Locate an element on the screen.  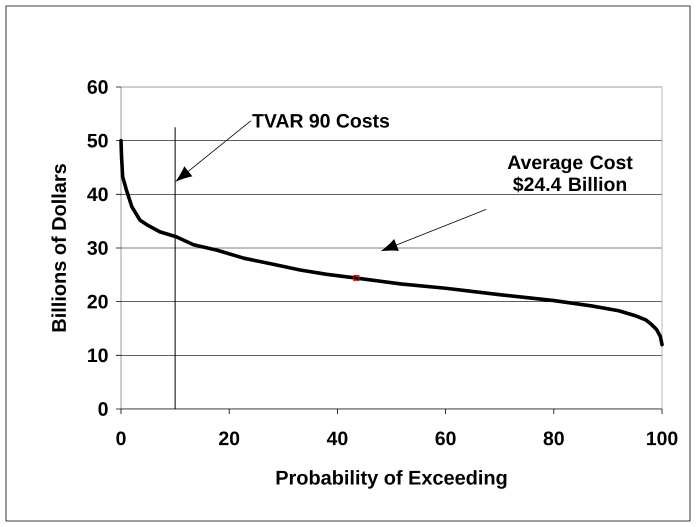
x-tick-label: 0 is located at coordinates (121, 439).